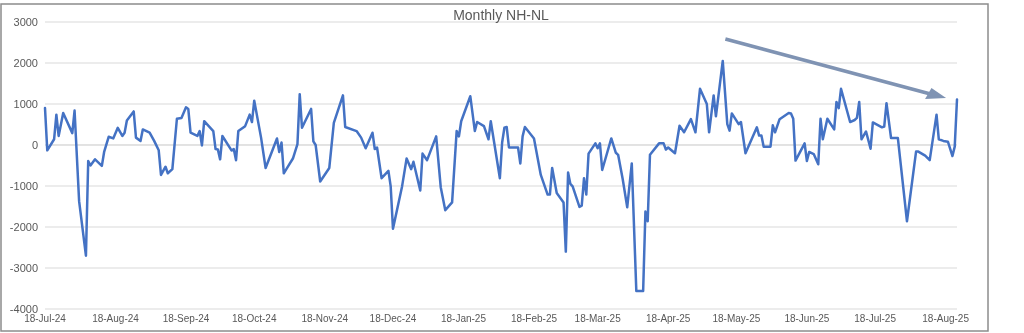  Describe the element at coordinates (393, 318) in the screenshot. I see `x-tick-label: 18-Dec-24` at that location.